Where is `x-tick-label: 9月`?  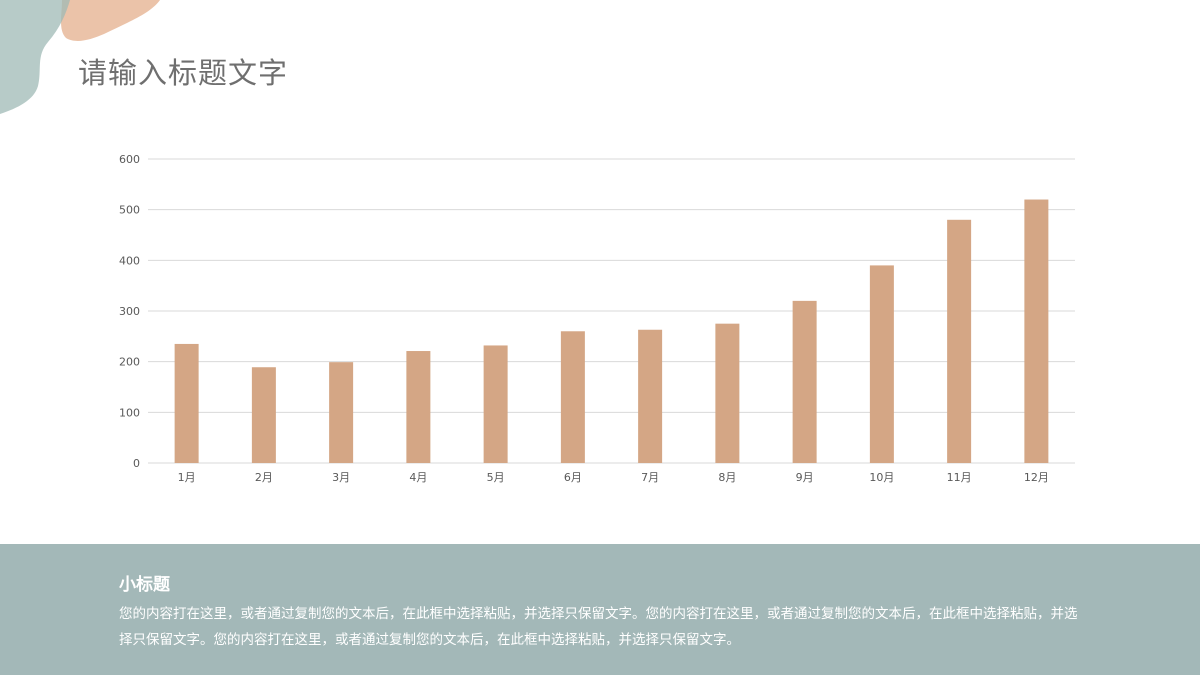
x-tick-label: 9月 is located at coordinates (805, 477).